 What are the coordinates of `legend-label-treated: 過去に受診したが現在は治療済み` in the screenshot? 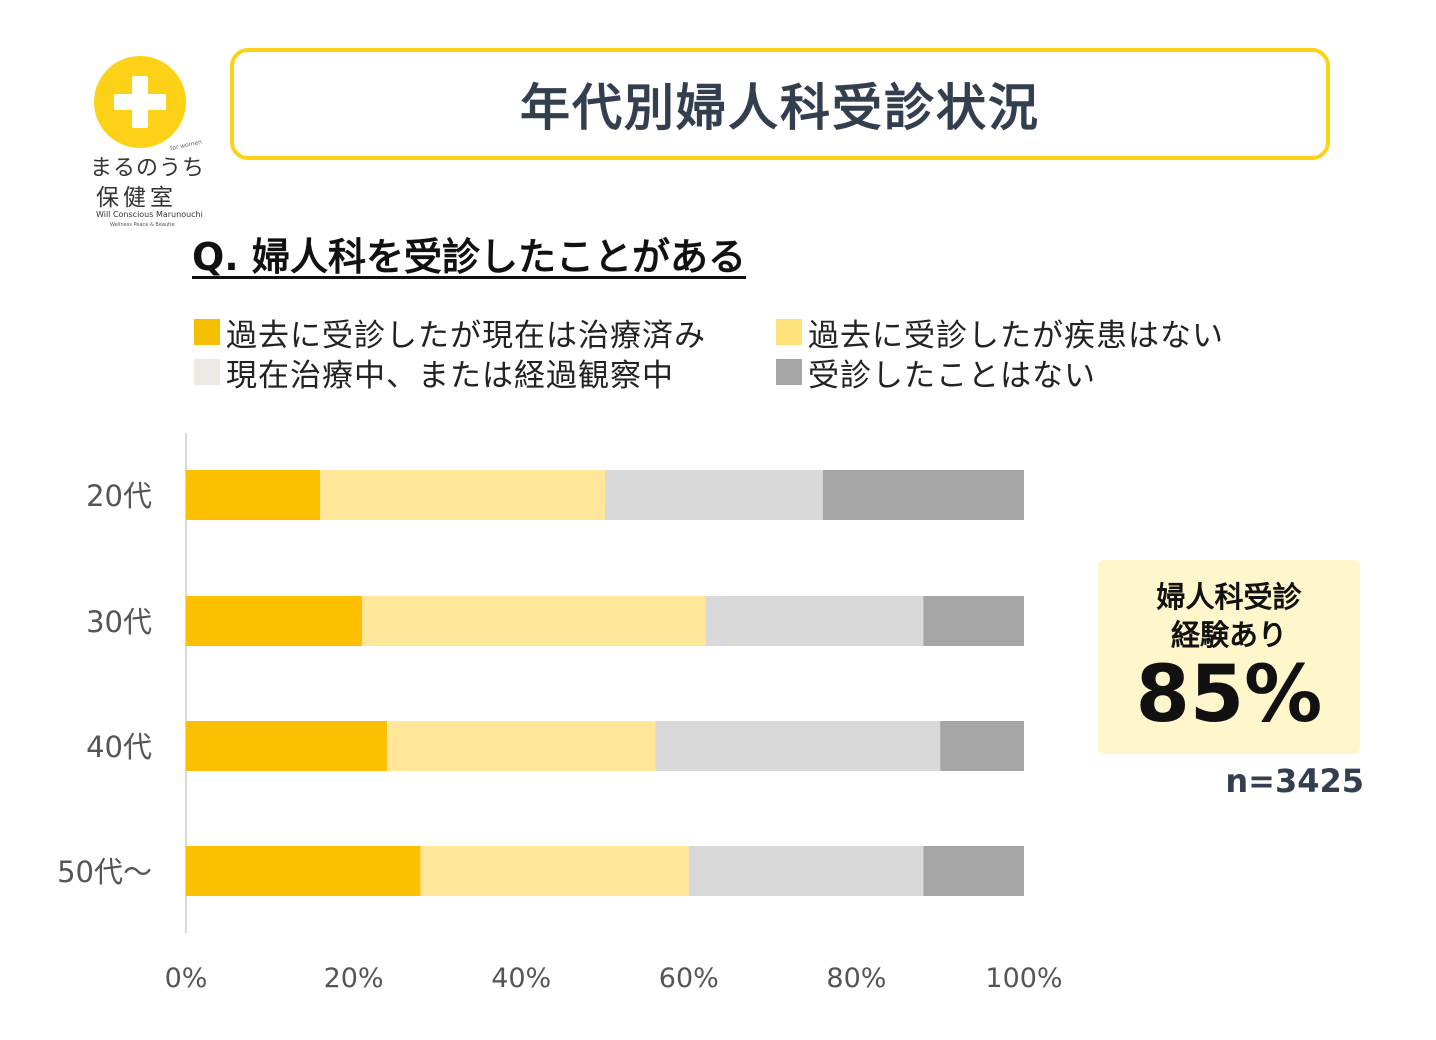 It's located at (466, 335).